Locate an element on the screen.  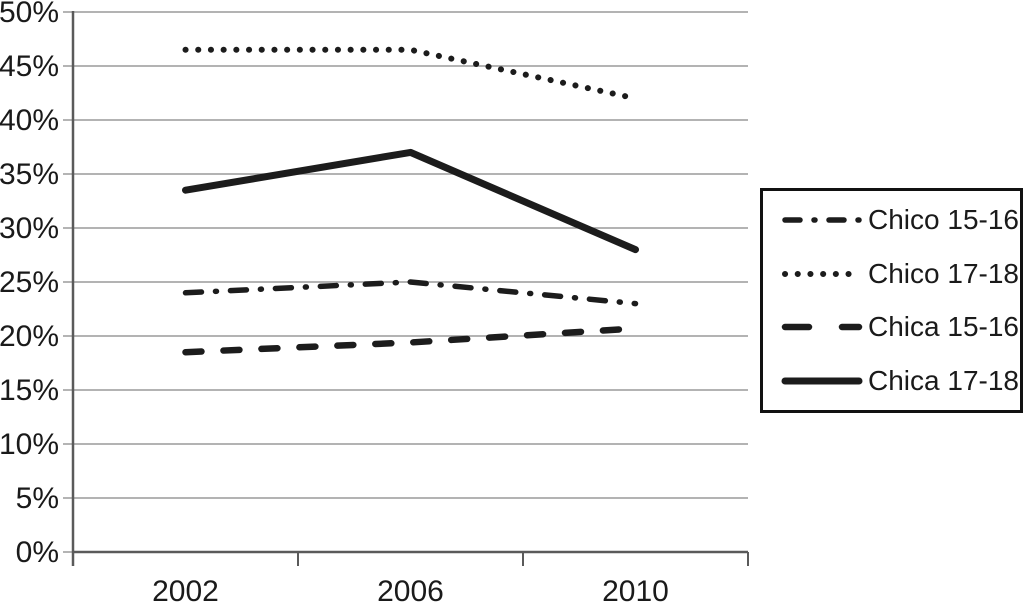
legend-item-chico-17-18: Chico 17-18 is located at coordinates (891, 274).